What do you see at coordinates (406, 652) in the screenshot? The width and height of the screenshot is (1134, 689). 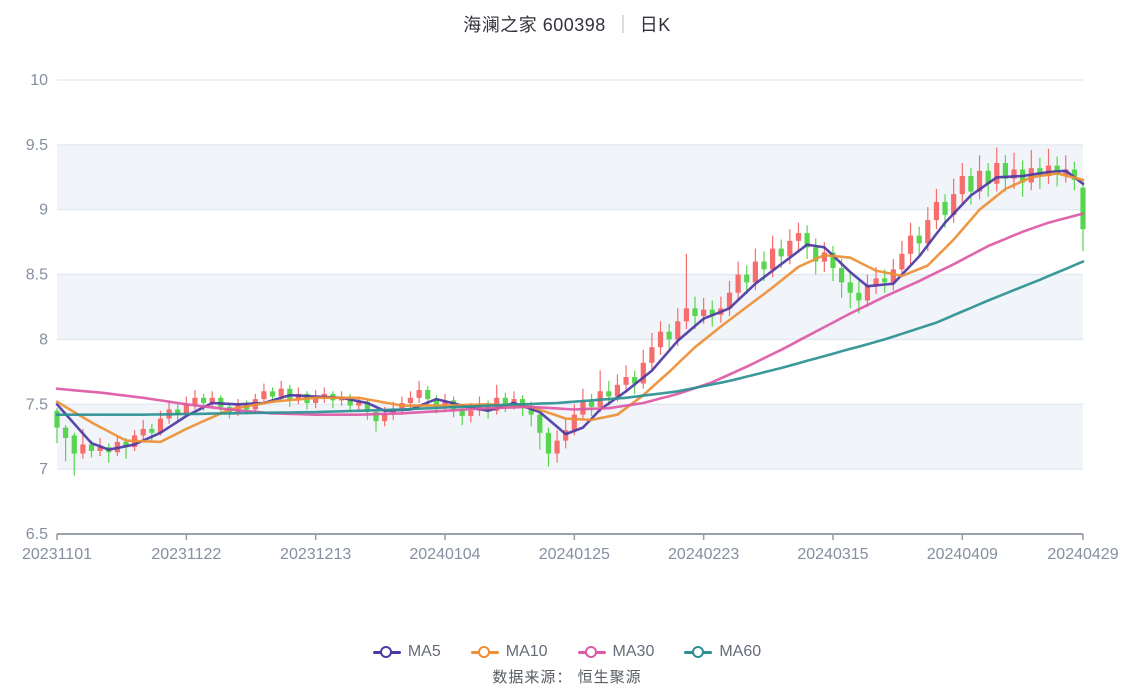 I see `legend-item-ma5: MA5` at bounding box center [406, 652].